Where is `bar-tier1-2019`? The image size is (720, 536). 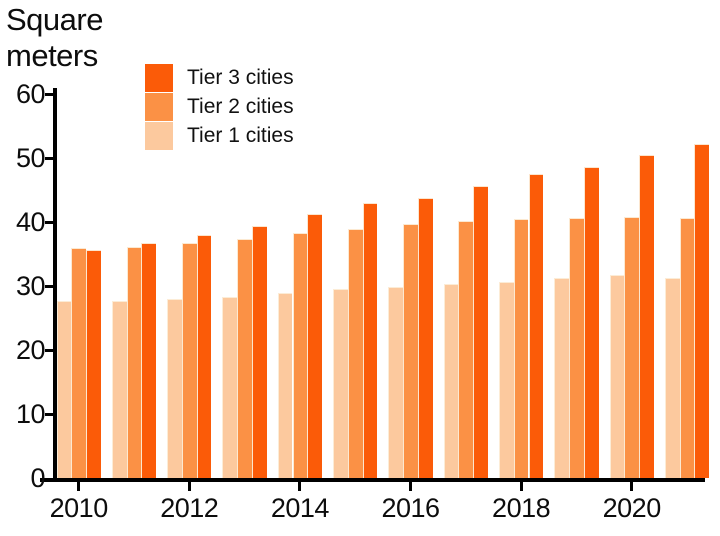
bar-tier1-2019 is located at coordinates (561, 378).